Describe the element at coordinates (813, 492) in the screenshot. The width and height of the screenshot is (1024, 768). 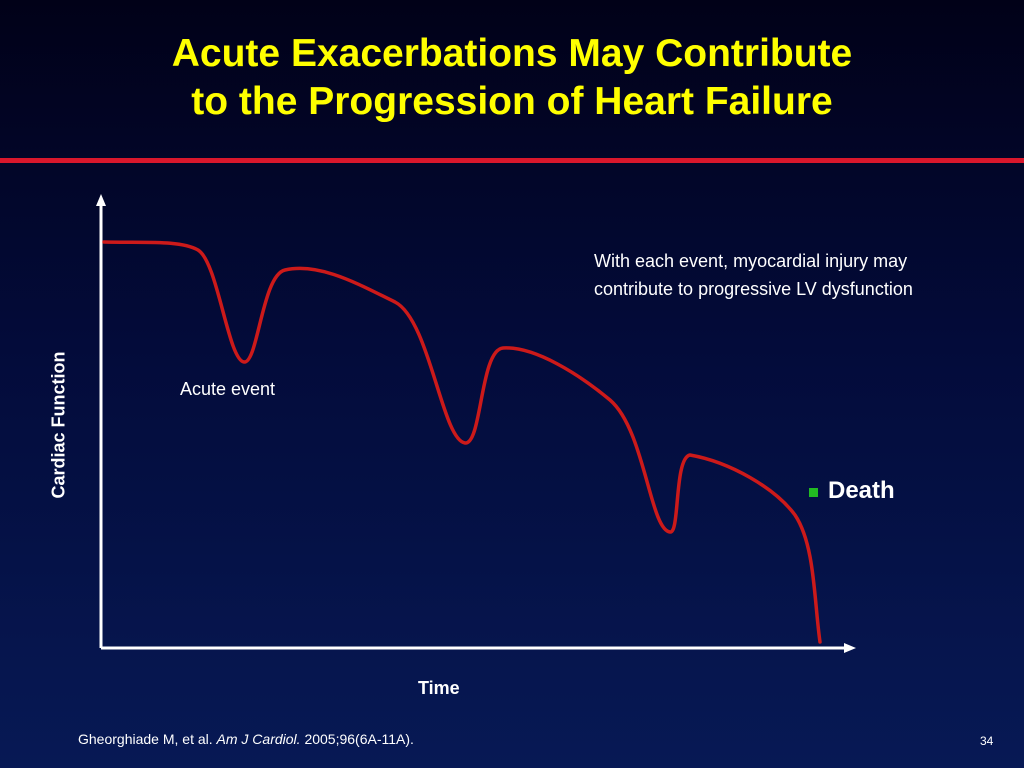
I see `square-bullet-icon` at that location.